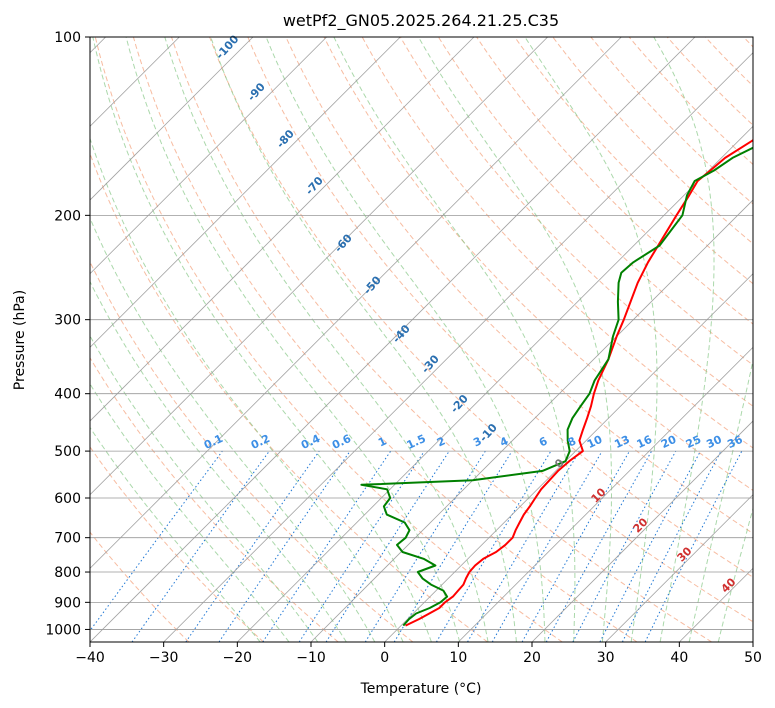  Describe the element at coordinates (67, 452) in the screenshot. I see `y-tick-label: 500` at that location.